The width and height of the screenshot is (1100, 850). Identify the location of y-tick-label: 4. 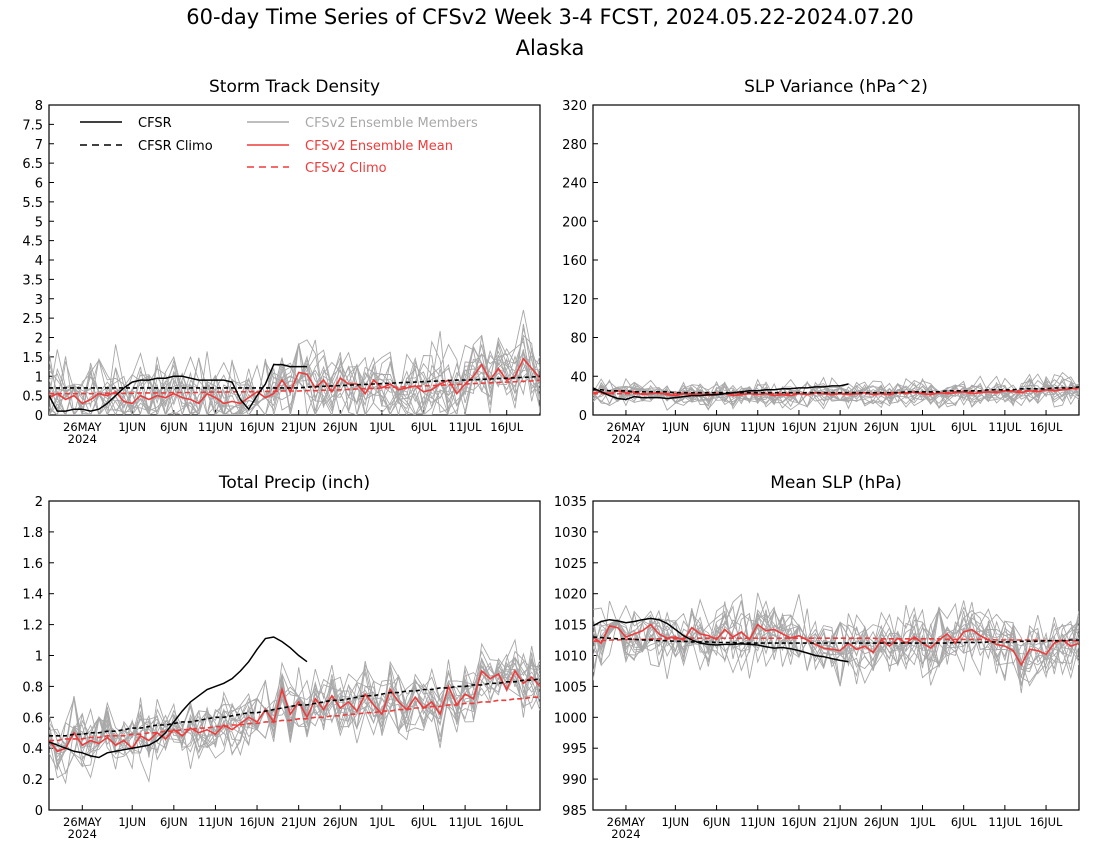
(39, 261).